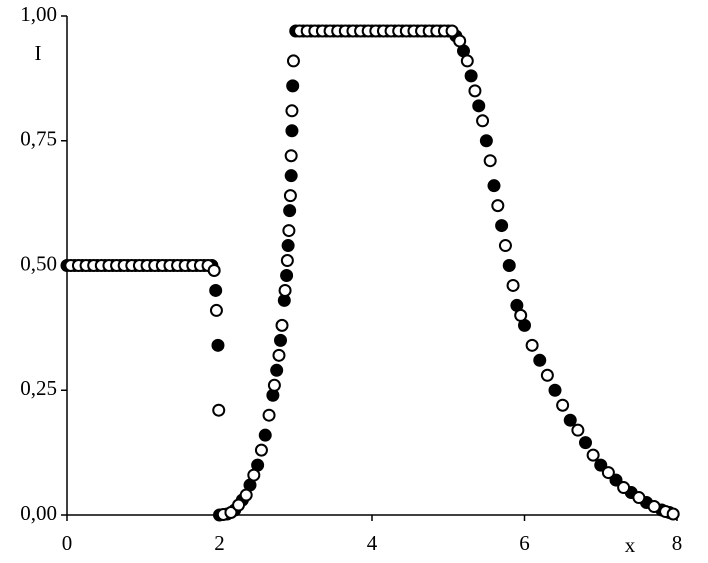 This screenshot has width=708, height=563. Describe the element at coordinates (219, 543) in the screenshot. I see `x-tick-label: 2` at that location.